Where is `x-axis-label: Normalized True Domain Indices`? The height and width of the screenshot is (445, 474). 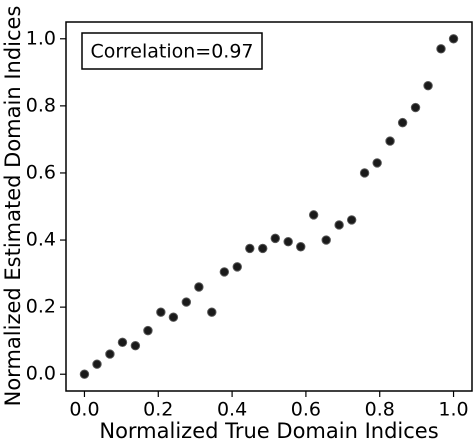
x-axis-label: Normalized True Domain Indices is located at coordinates (268, 431).